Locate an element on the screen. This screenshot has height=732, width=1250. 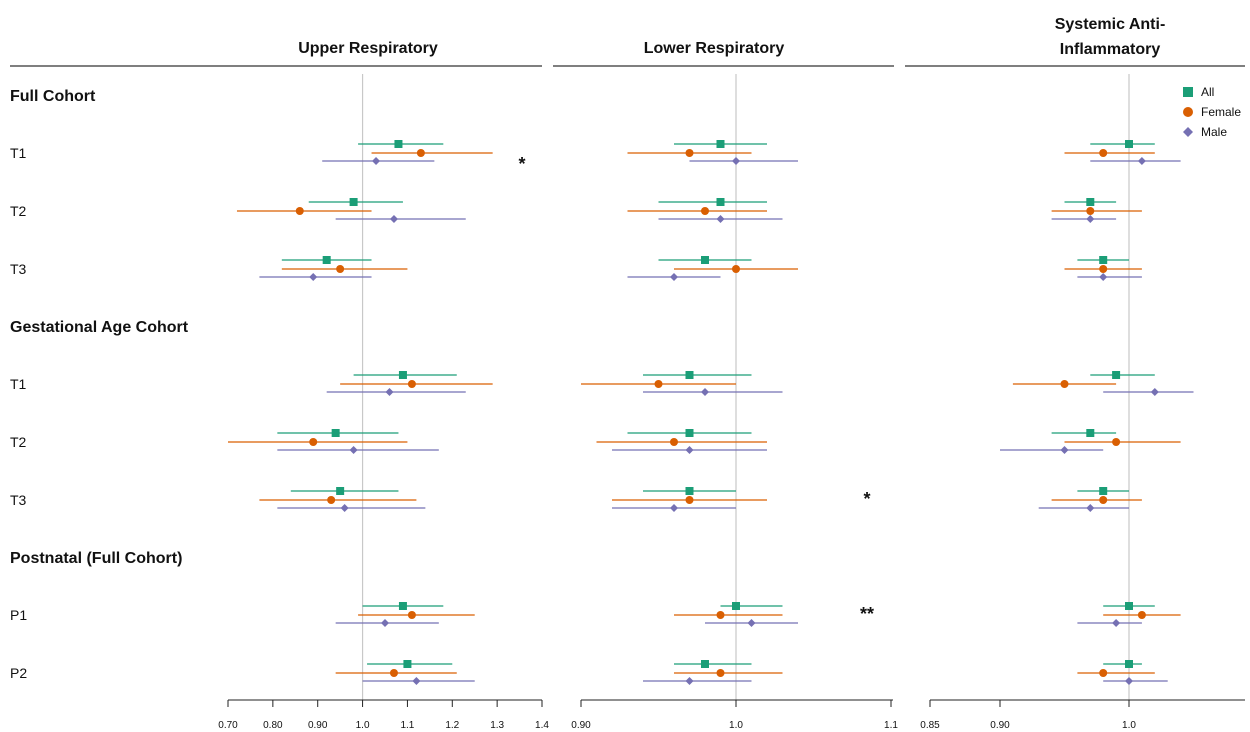
x-tick-label: 1.3 is located at coordinates (497, 725).